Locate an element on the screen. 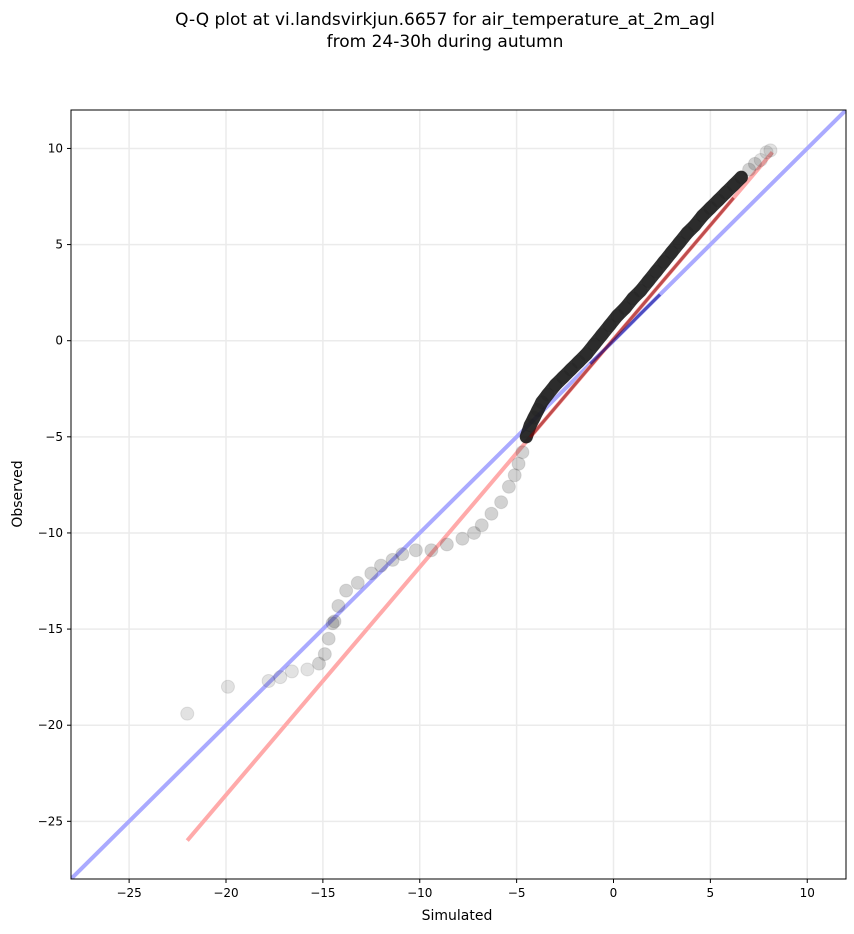 This screenshot has width=854, height=934. inner-fit-line-red is located at coordinates (632, 317).